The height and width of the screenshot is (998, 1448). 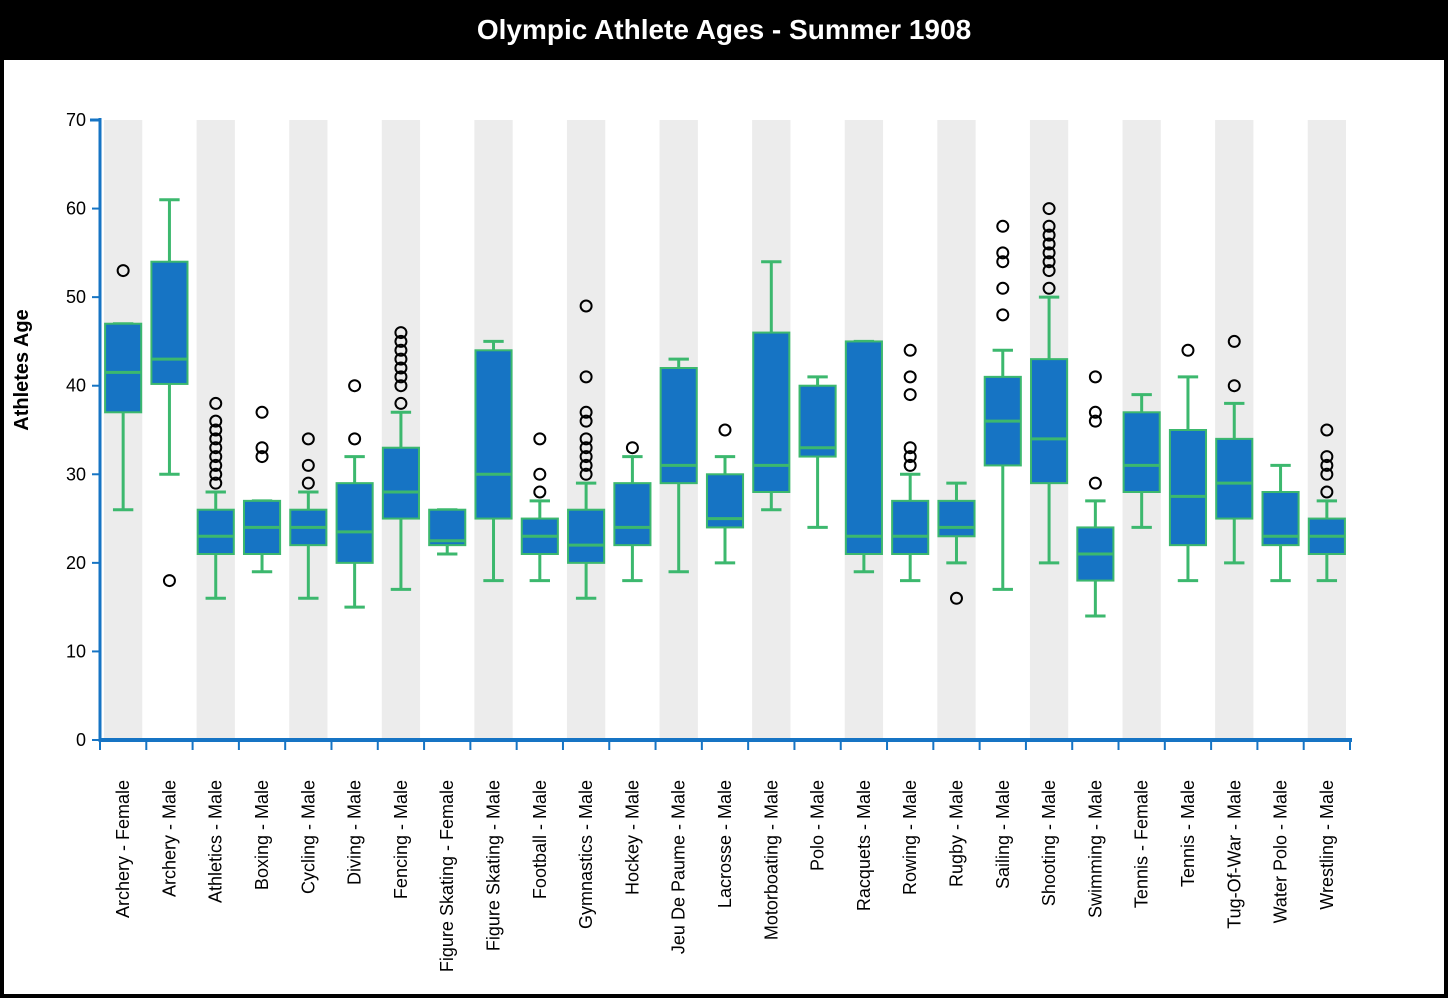 What do you see at coordinates (1095, 849) in the screenshot?
I see `x-tick-label: Swimming - Male` at bounding box center [1095, 849].